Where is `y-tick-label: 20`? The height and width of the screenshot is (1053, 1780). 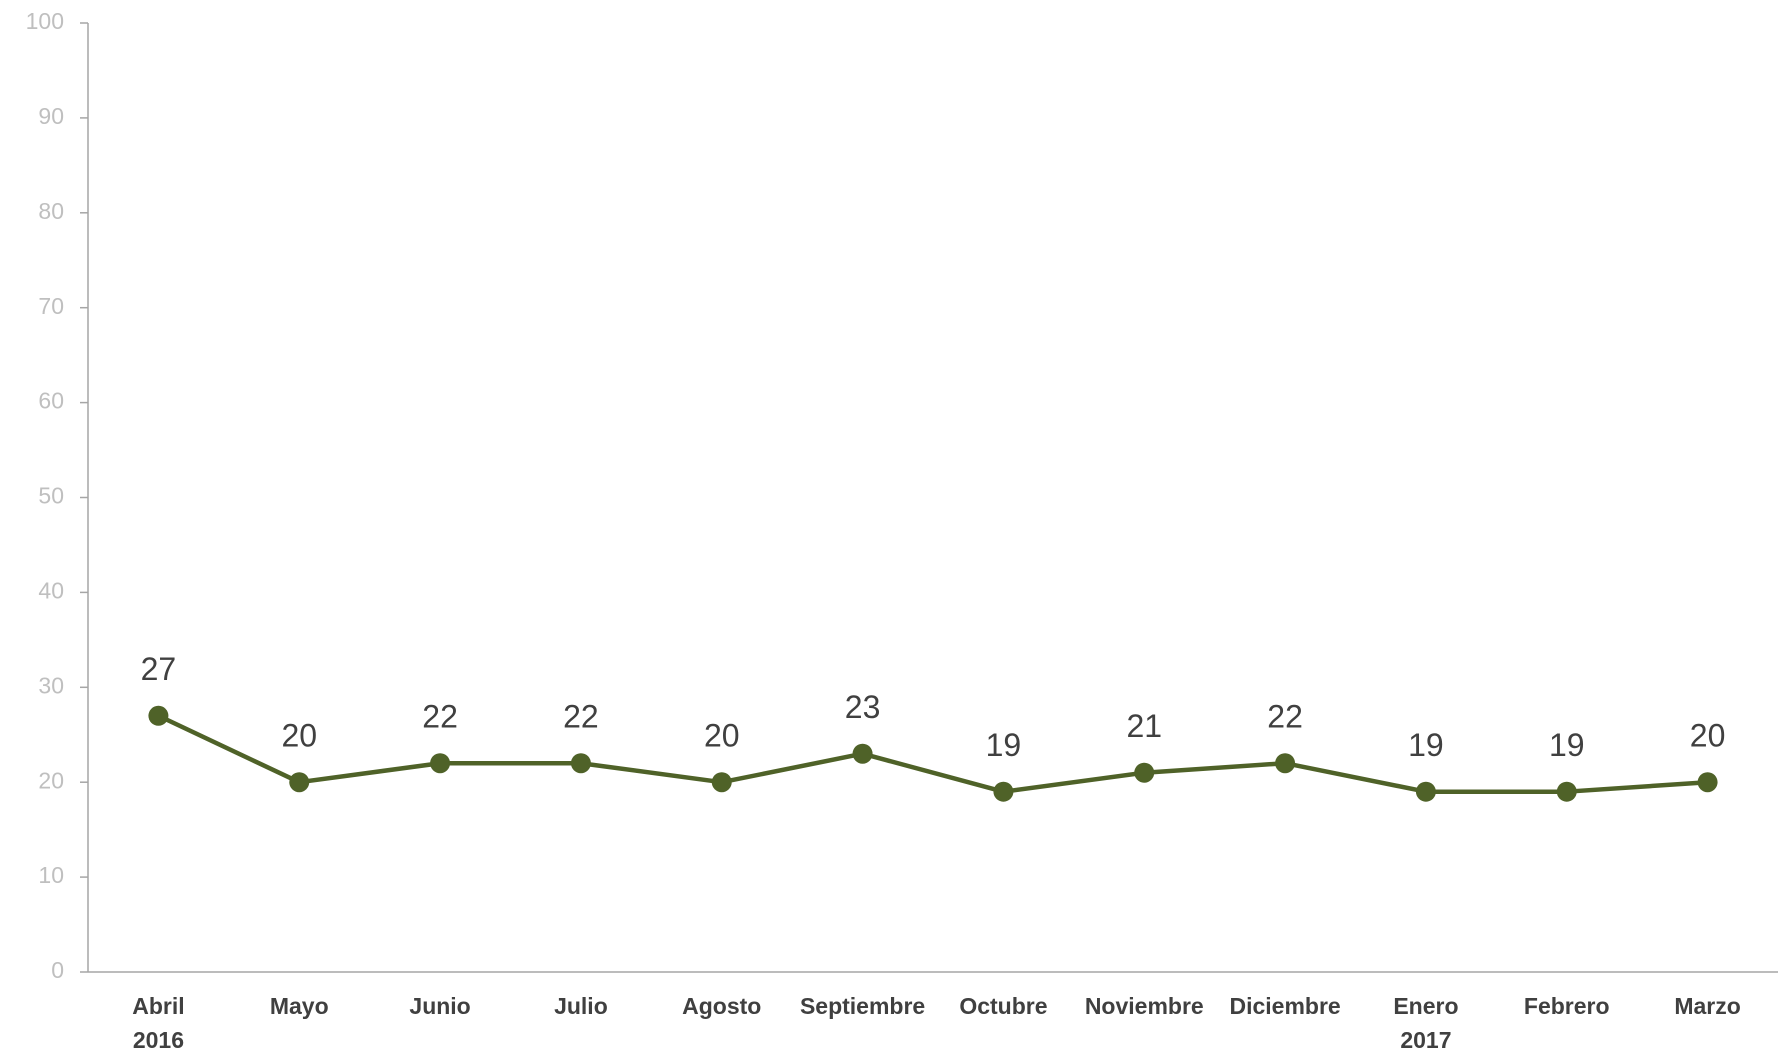
y-tick-label: 20 is located at coordinates (51, 780).